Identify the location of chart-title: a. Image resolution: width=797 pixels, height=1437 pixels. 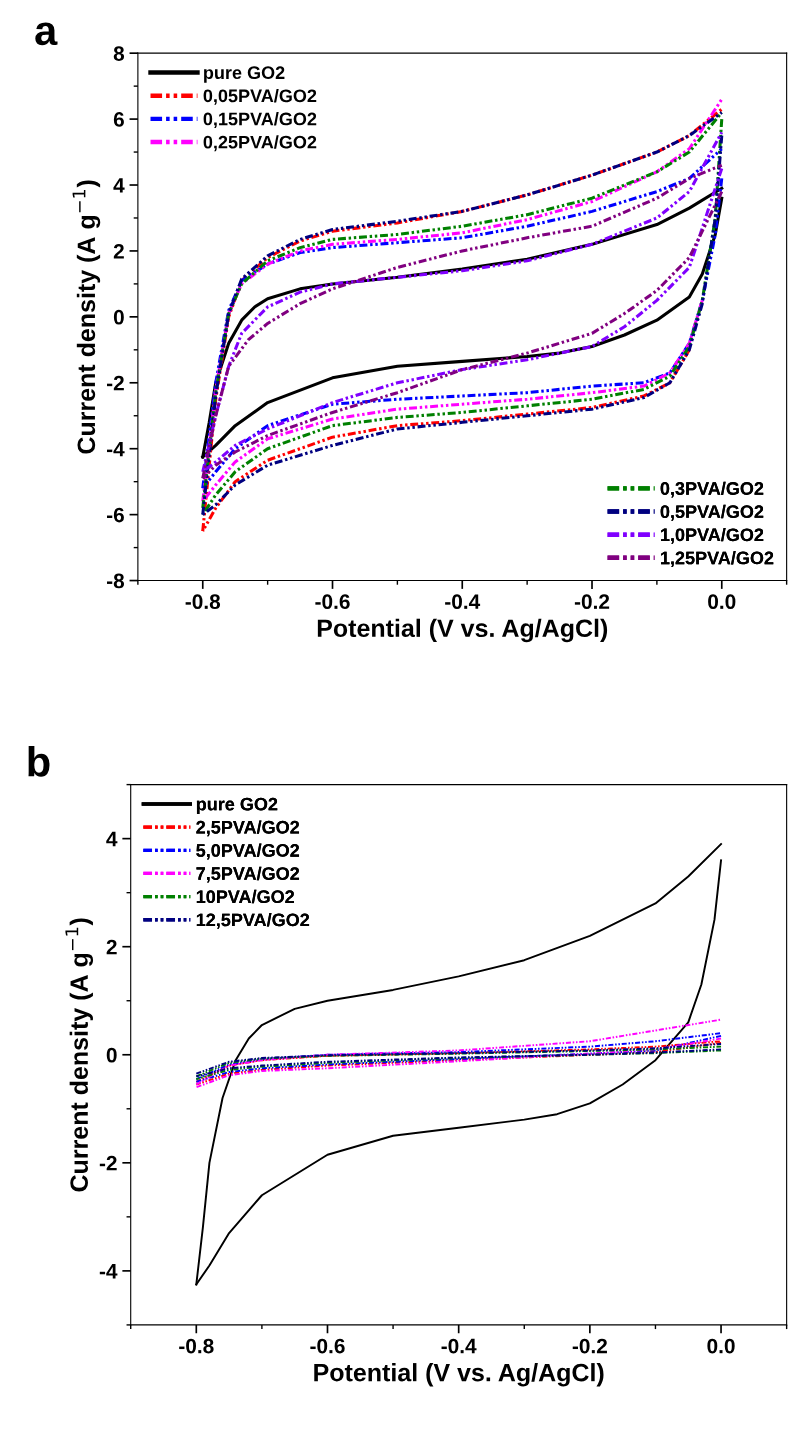
(46, 34).